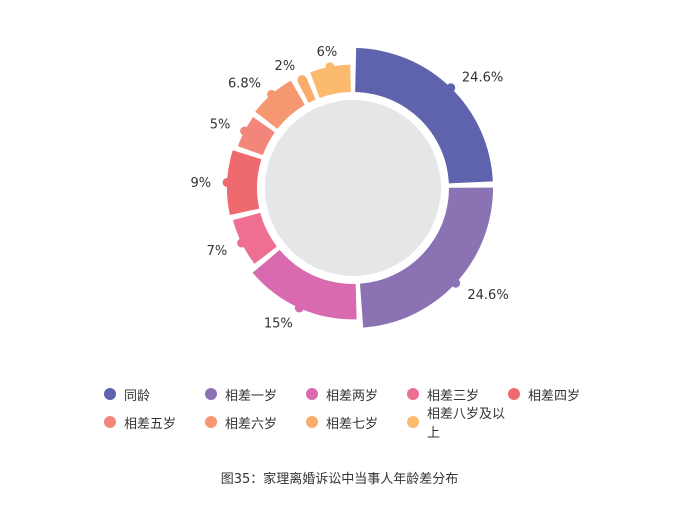 The image size is (679, 511). Describe the element at coordinates (251, 396) in the screenshot. I see `legend-label: 相差一岁` at that location.